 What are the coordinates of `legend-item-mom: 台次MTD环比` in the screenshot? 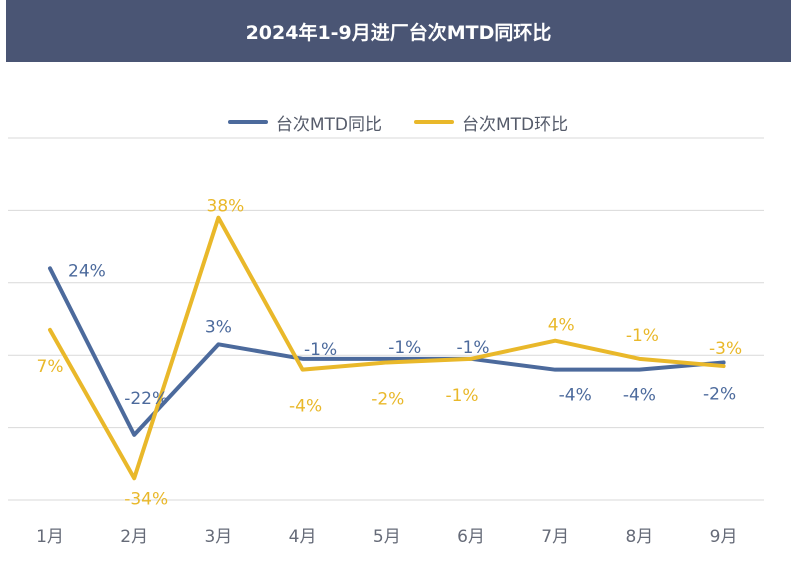 It's located at (491, 122).